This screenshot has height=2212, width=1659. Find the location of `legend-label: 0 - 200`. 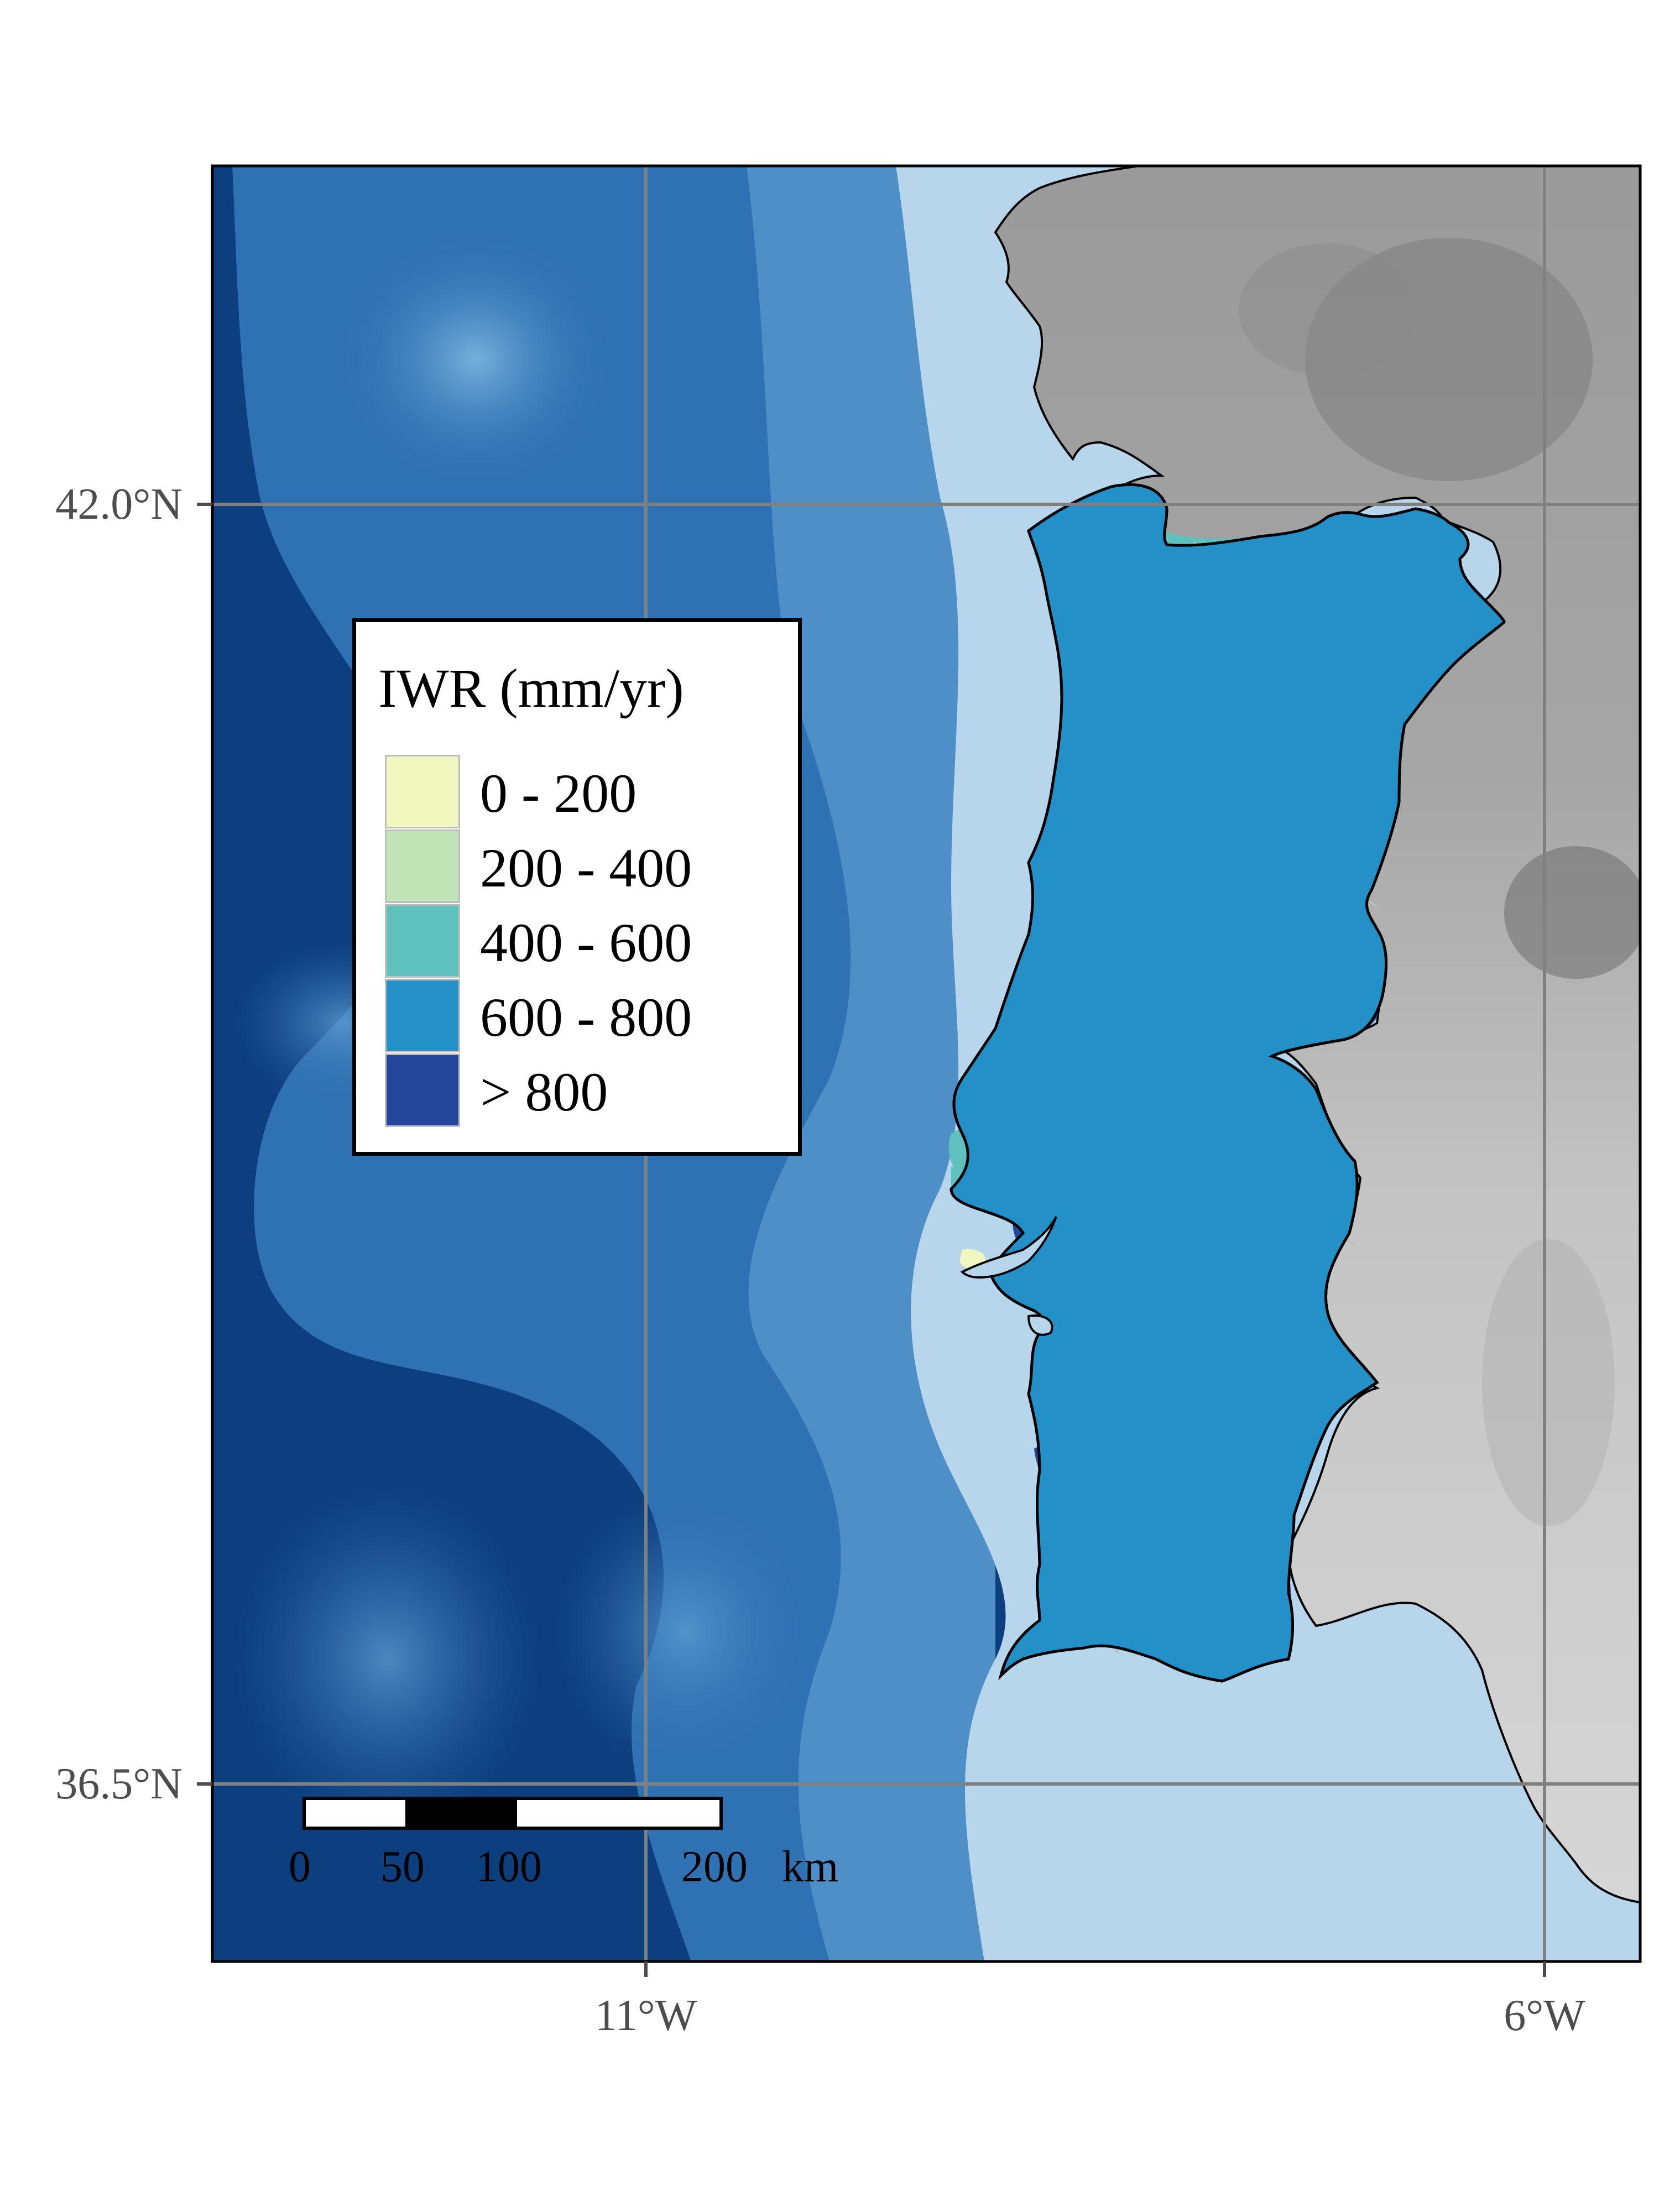

legend-label: 0 - 200 is located at coordinates (558, 793).